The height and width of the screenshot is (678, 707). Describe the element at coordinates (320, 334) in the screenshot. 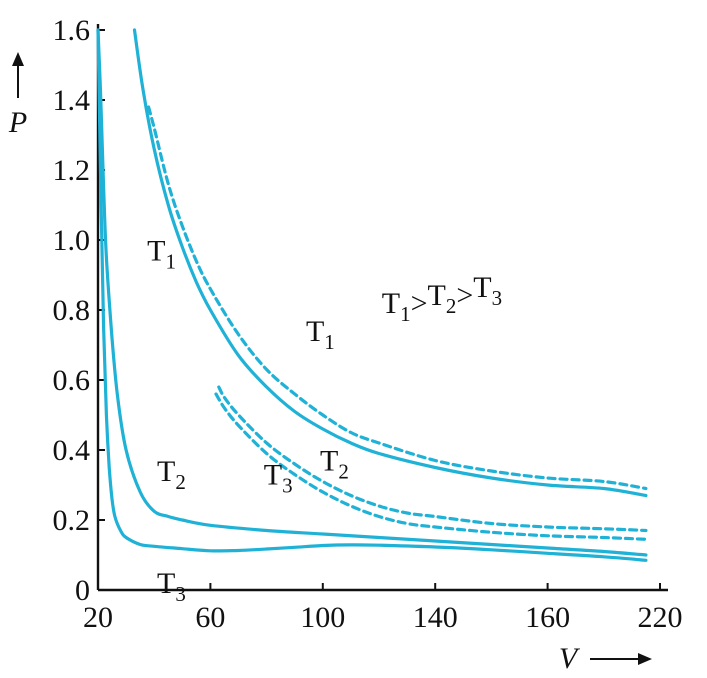

I see `series-label-t1-dashed: T1` at that location.